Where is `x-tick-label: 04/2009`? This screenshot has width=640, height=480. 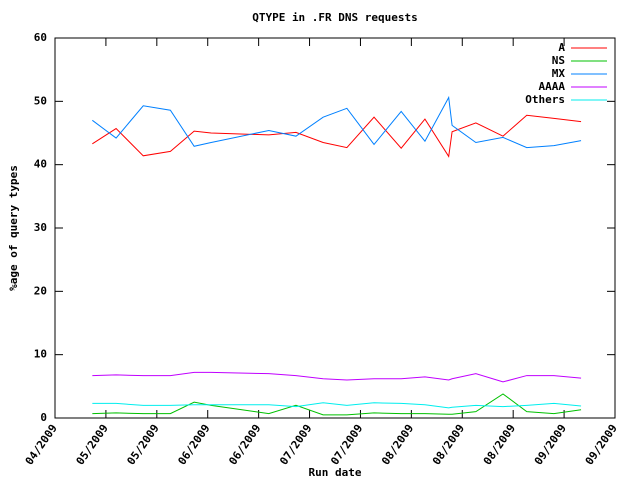 x-tick-label: 04/2009 is located at coordinates (41, 444).